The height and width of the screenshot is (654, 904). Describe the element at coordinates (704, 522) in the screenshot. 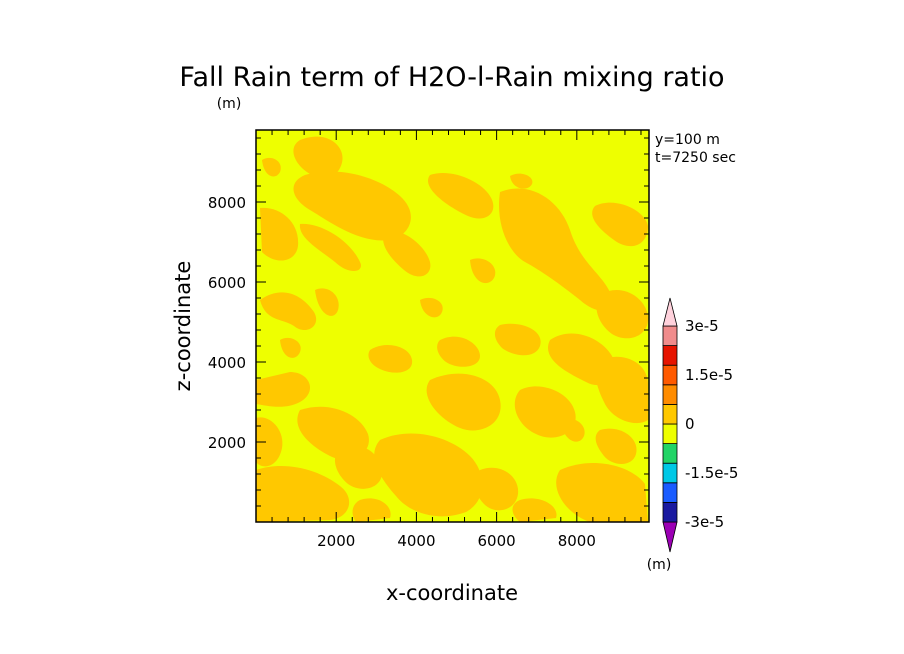

I see `colorbar-label: -3e-5` at that location.